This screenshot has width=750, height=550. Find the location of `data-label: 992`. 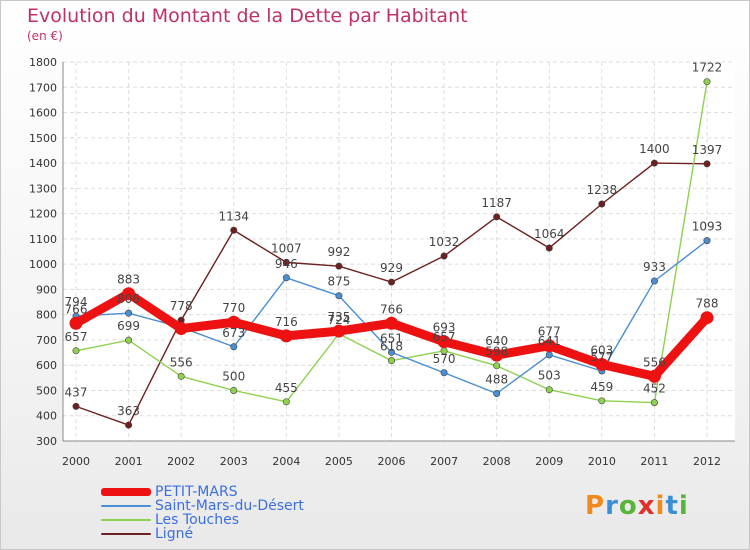

data-label: 992 is located at coordinates (338, 252).